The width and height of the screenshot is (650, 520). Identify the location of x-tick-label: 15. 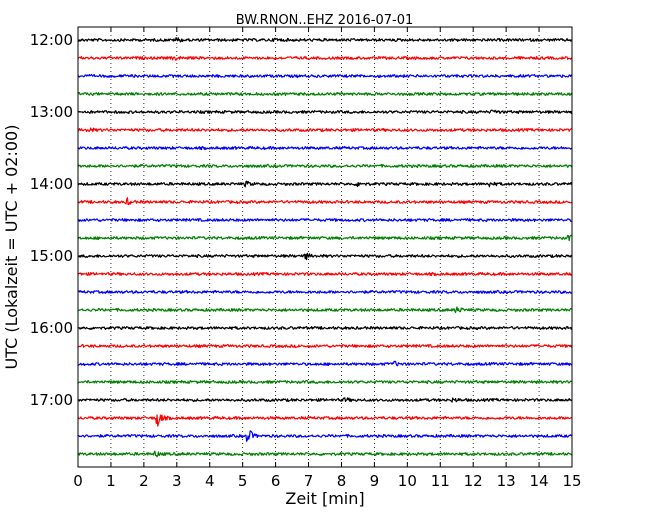
(571, 481).